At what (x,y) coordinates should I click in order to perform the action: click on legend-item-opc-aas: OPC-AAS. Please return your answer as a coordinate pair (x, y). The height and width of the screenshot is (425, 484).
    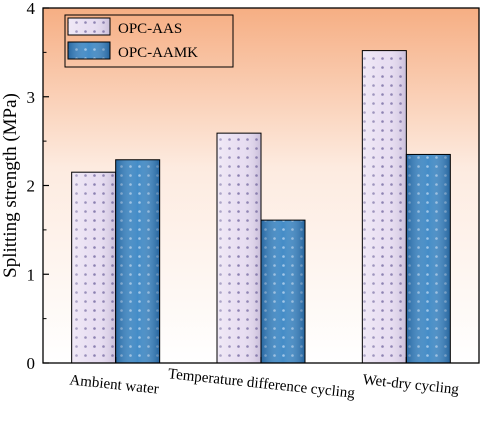
    Looking at the image, I should click on (124, 27).